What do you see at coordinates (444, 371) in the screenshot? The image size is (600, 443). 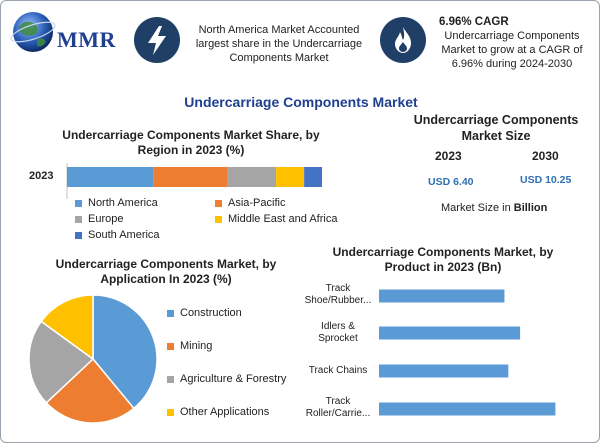 I see `product-bar-track-chains` at bounding box center [444, 371].